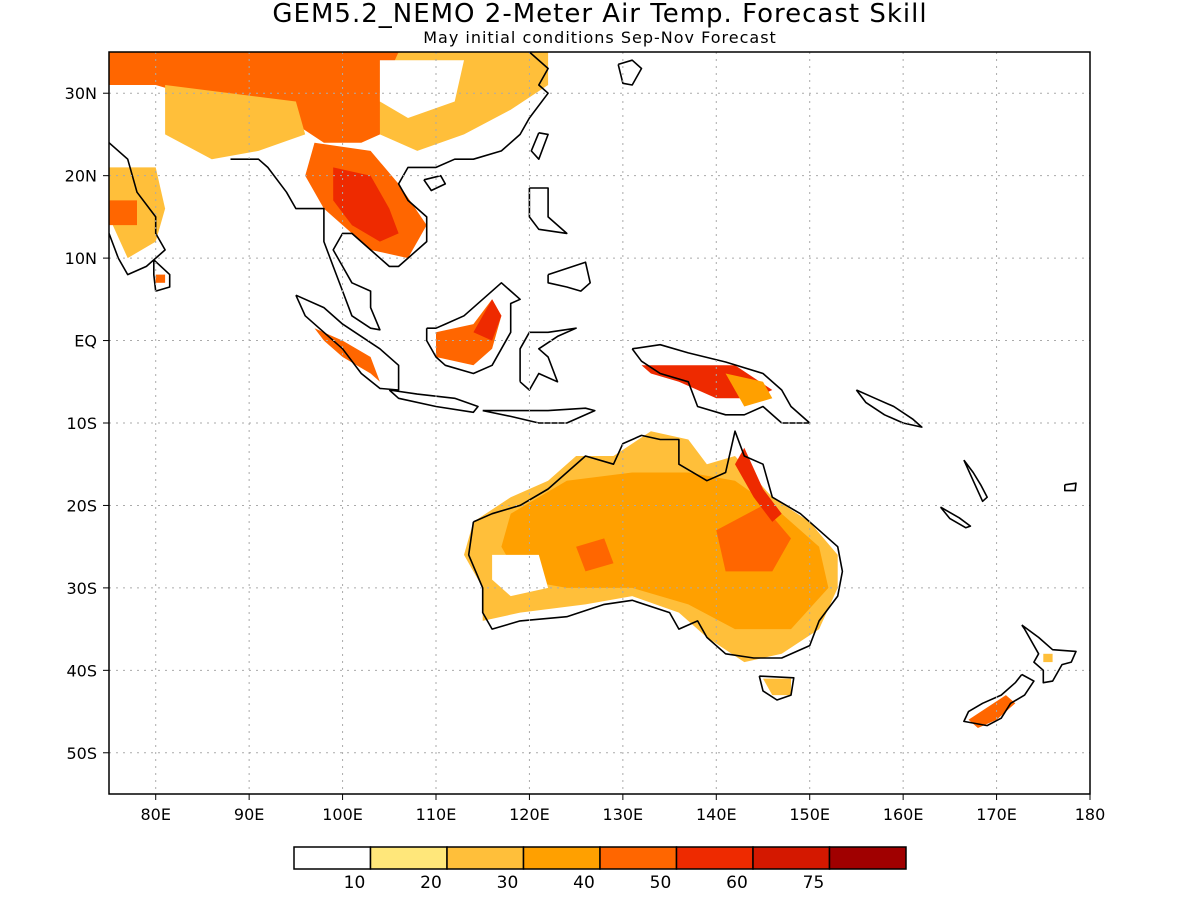  What do you see at coordinates (623, 814) in the screenshot?
I see `tick-label-lon: 130E` at bounding box center [623, 814].